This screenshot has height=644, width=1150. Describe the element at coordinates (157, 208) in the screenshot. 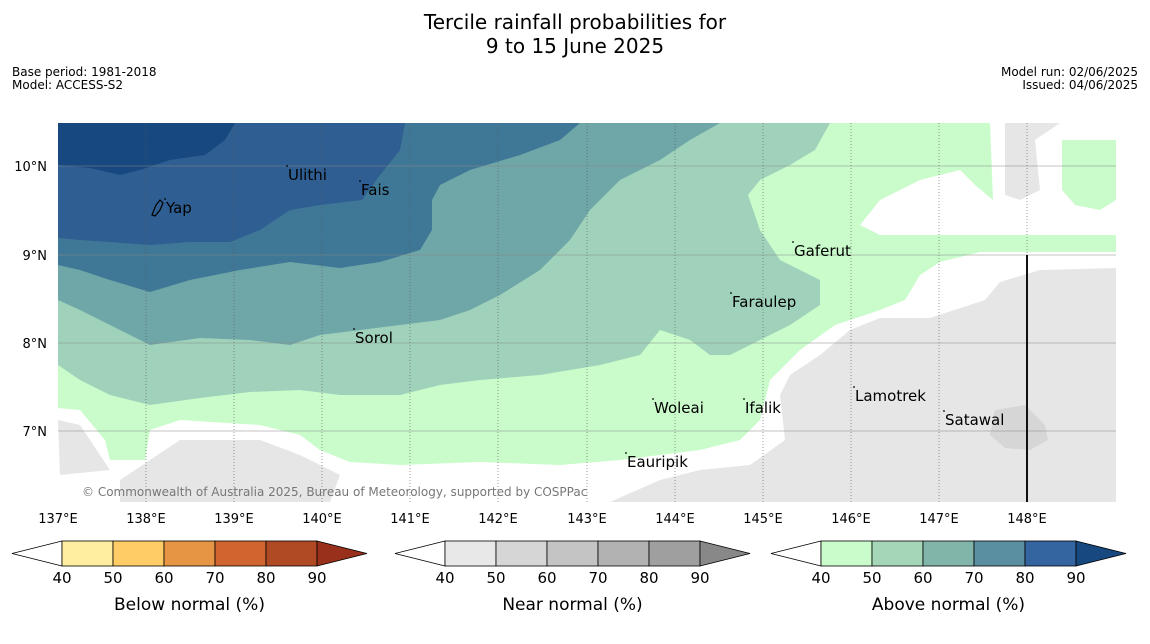

I see `yap-island-outline` at that location.